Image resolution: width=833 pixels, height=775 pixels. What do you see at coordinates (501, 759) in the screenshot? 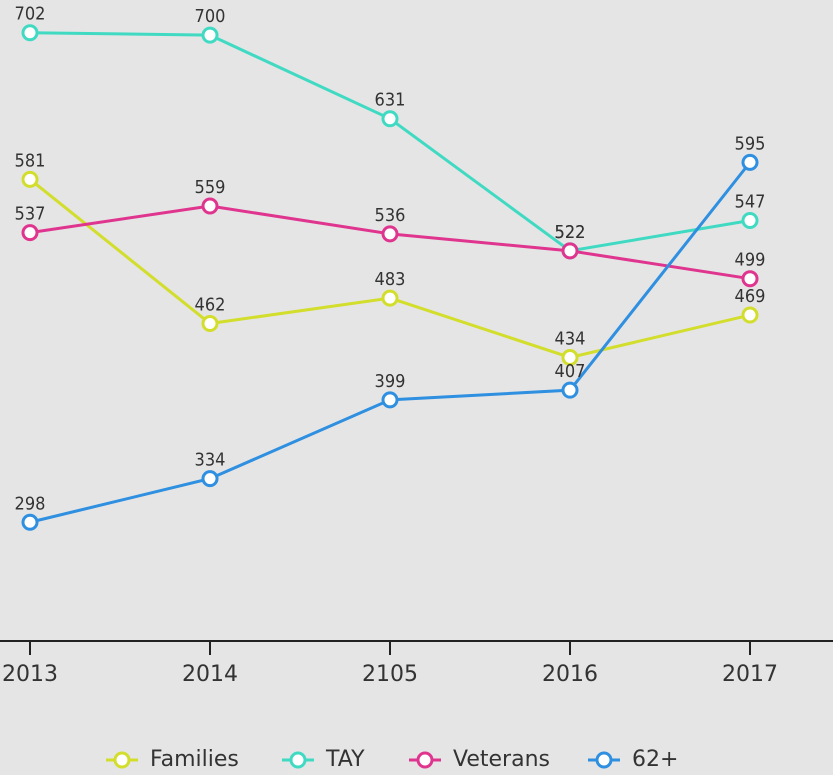
I see `legend-label: Veterans` at bounding box center [501, 759].